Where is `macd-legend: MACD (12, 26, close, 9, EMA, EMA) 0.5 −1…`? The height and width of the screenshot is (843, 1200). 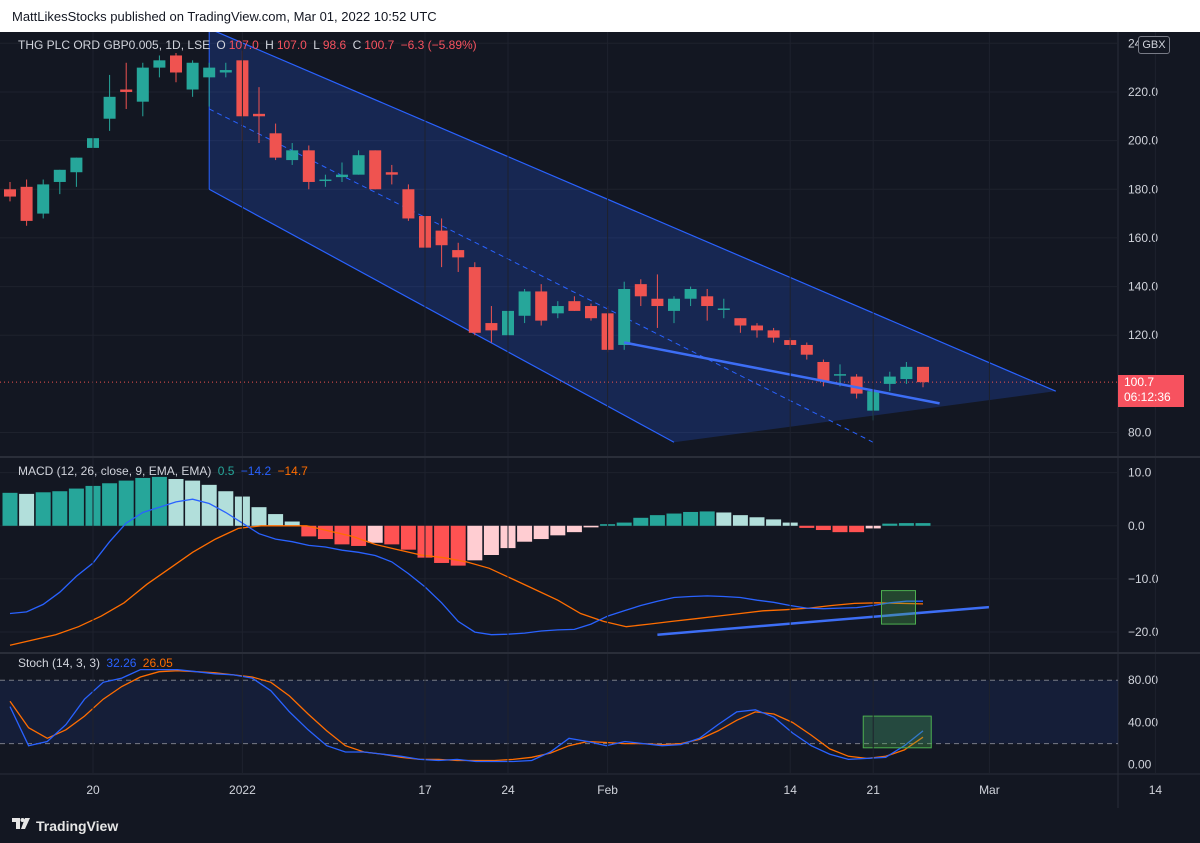 macd-legend: MACD (12, 26, close, 9, EMA, EMA) 0.5 −1… is located at coordinates (164, 471).